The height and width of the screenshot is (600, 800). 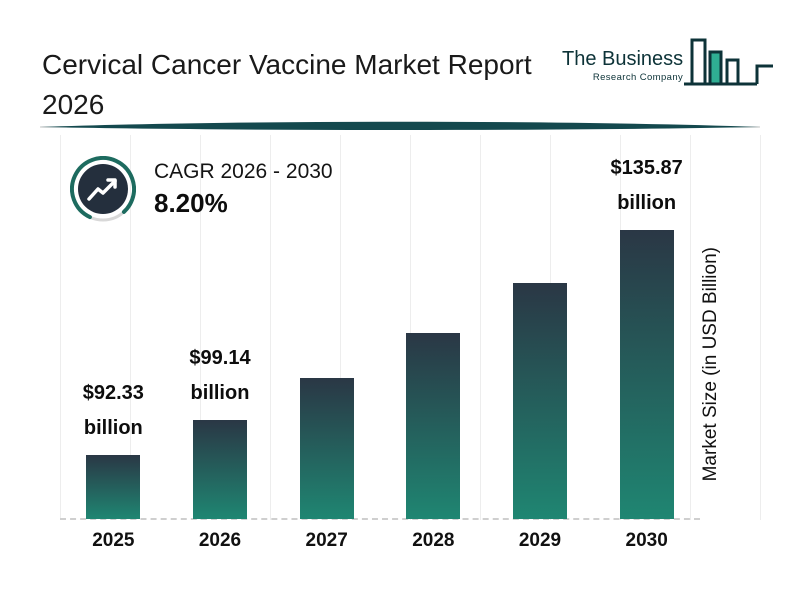 I want to click on x-tick-2030: 2030, so click(x=646, y=540).